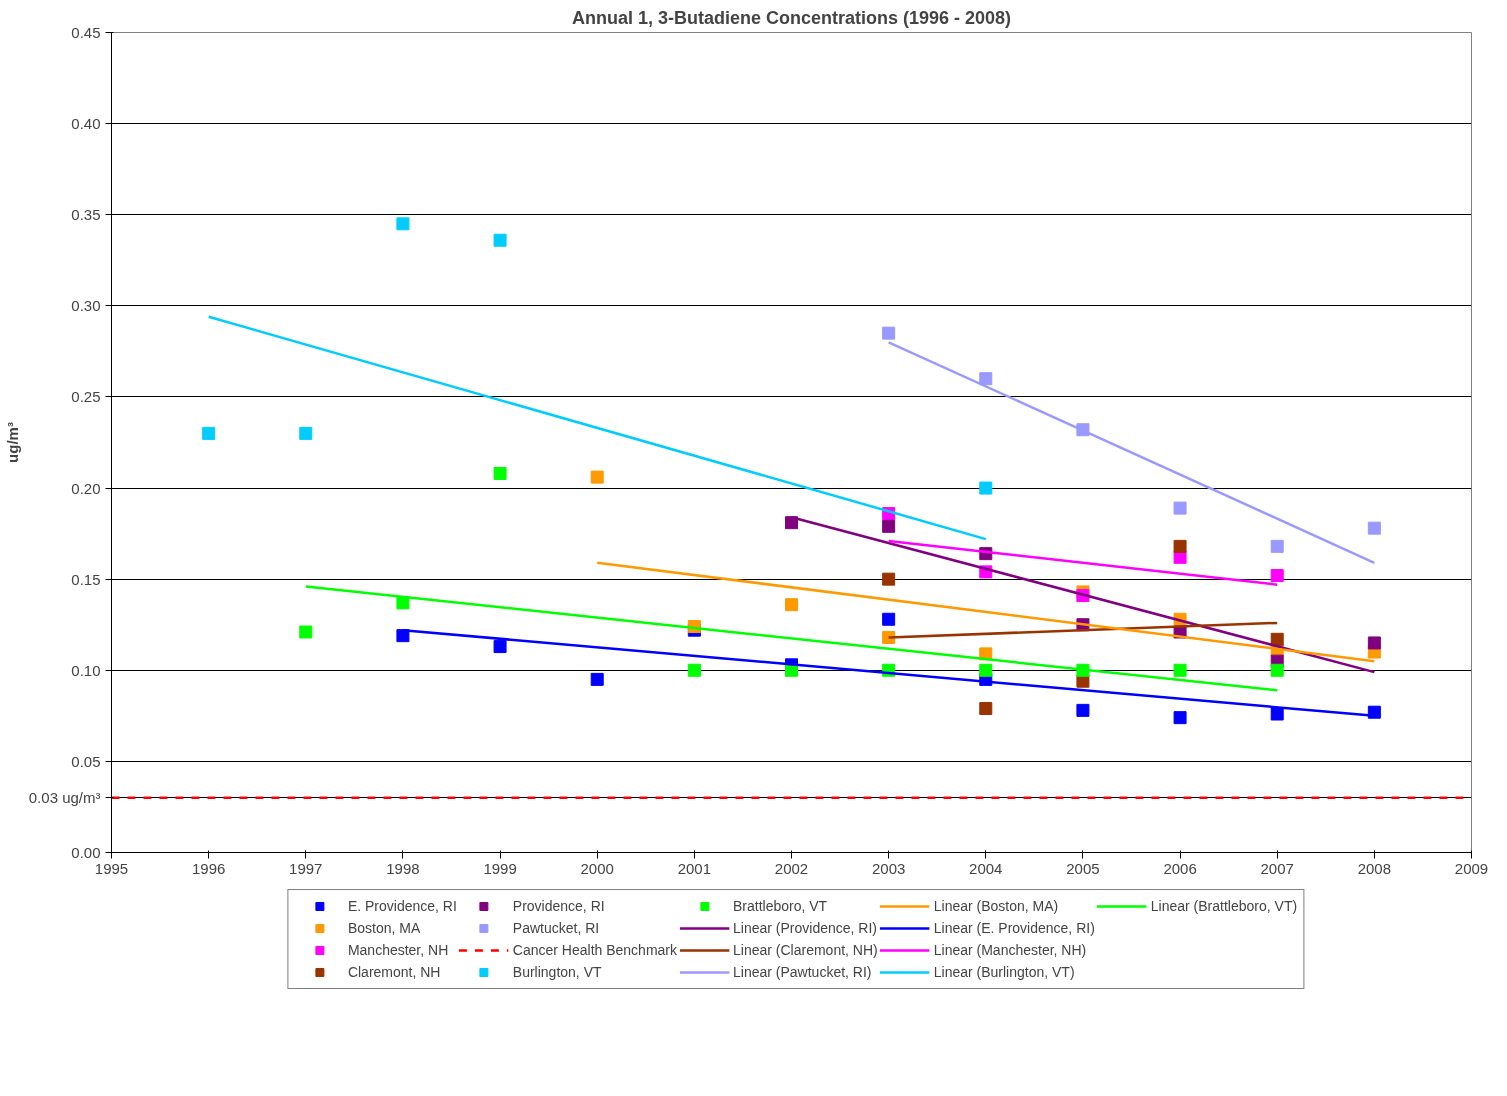 The height and width of the screenshot is (1096, 1507). What do you see at coordinates (398, 949) in the screenshot?
I see `legend-label: Manchester, NH` at bounding box center [398, 949].